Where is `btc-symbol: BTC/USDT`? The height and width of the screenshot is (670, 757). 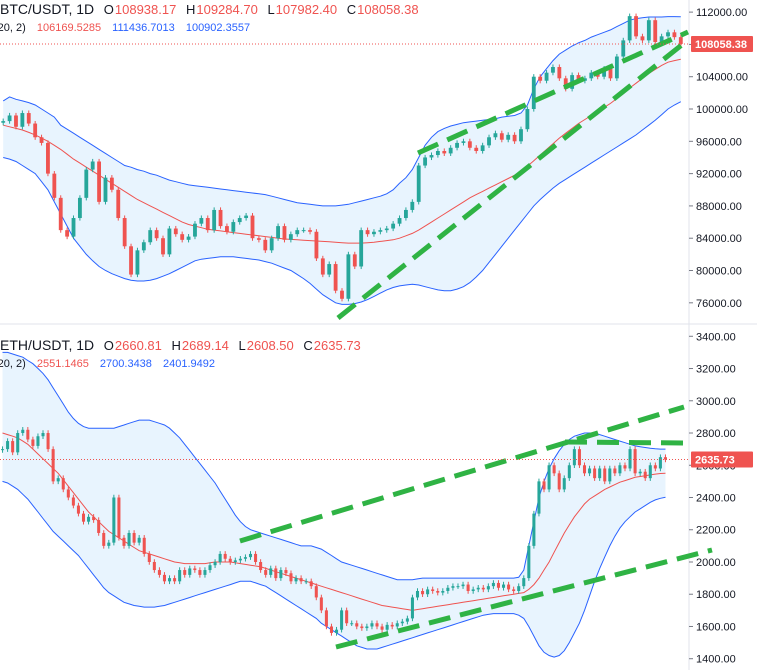
btc-symbol: BTC/USDT is located at coordinates (34, 9).